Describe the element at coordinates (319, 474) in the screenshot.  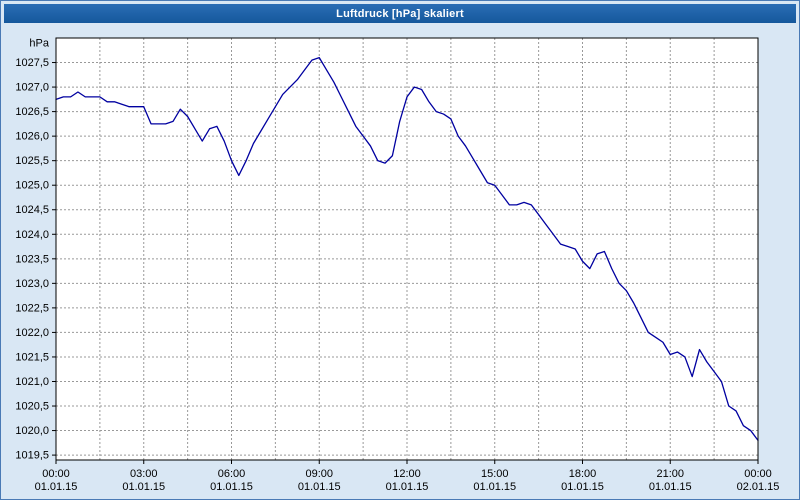
I see `svg-text: 09:00` at that location.